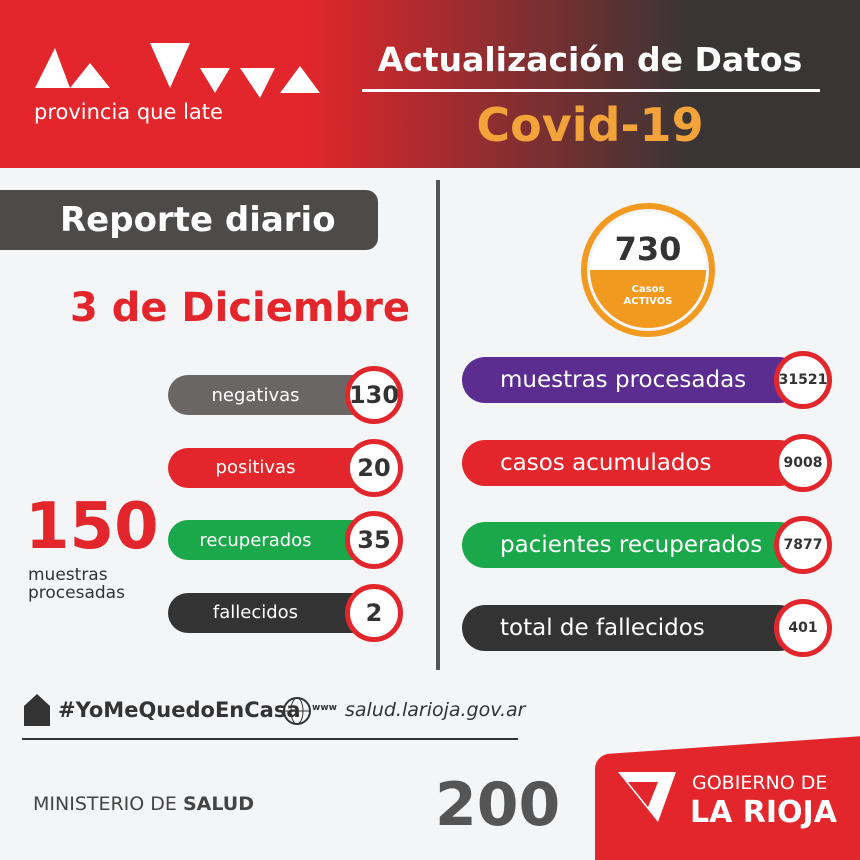 The height and width of the screenshot is (860, 860). I want to click on samples-label: muestras procesadas, so click(76, 584).